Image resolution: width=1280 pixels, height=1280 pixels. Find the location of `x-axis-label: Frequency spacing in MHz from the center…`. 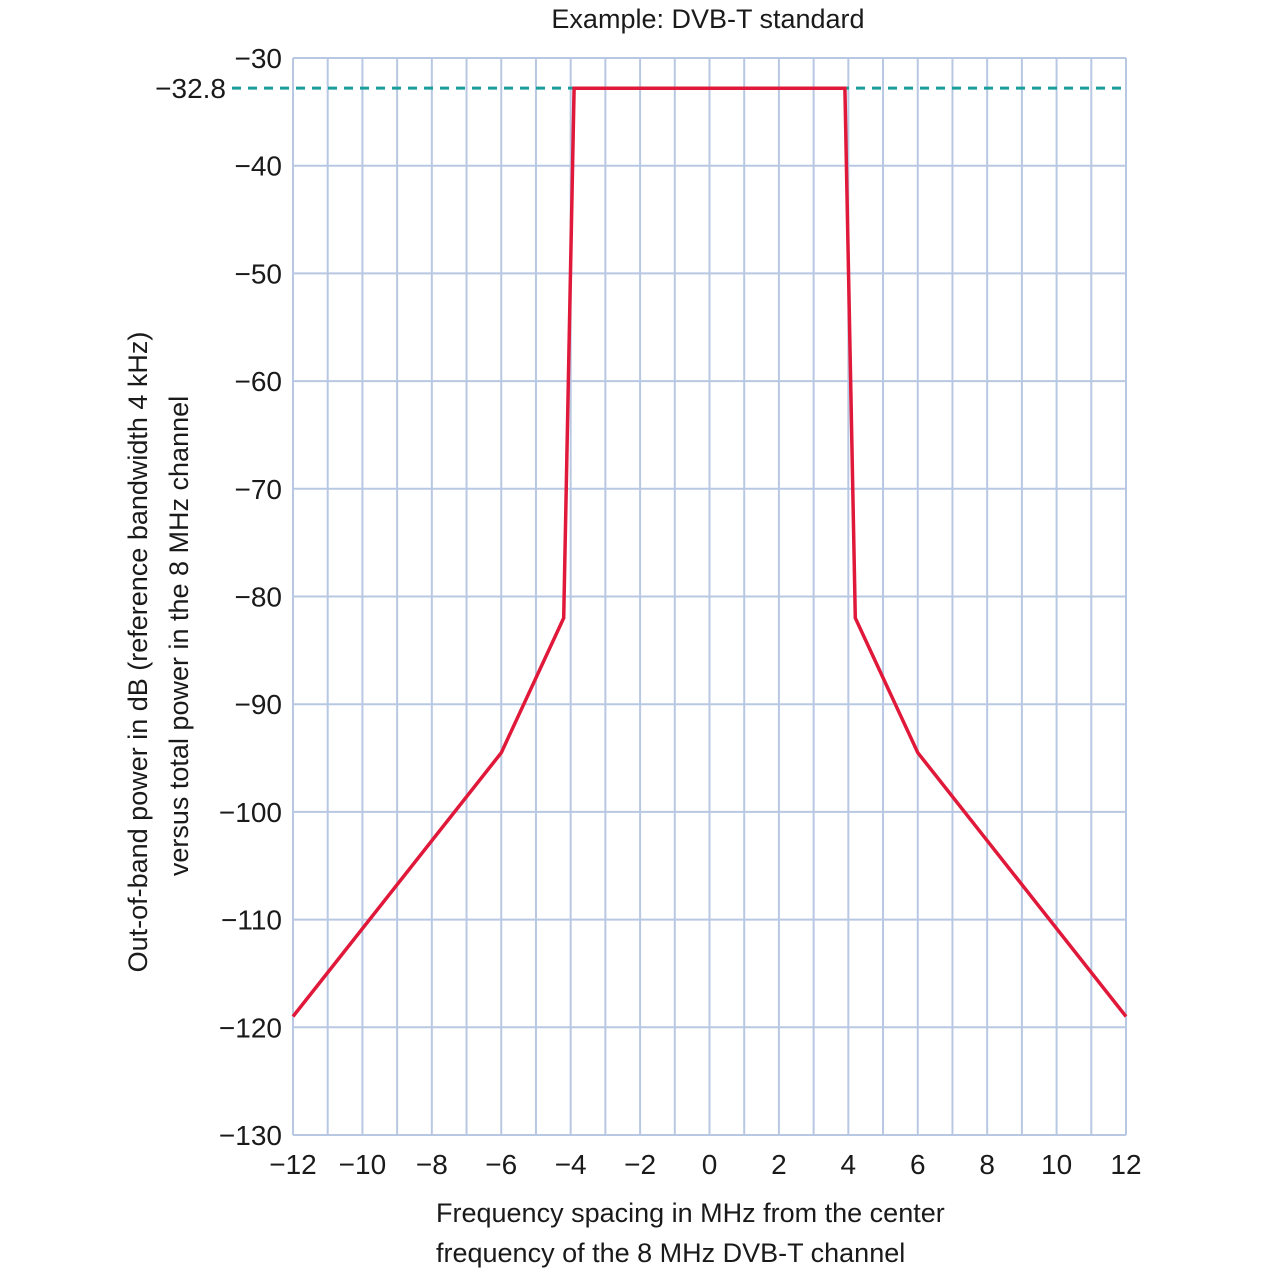

x-axis-label: Frequency spacing in MHz from the center… is located at coordinates (690, 1233).